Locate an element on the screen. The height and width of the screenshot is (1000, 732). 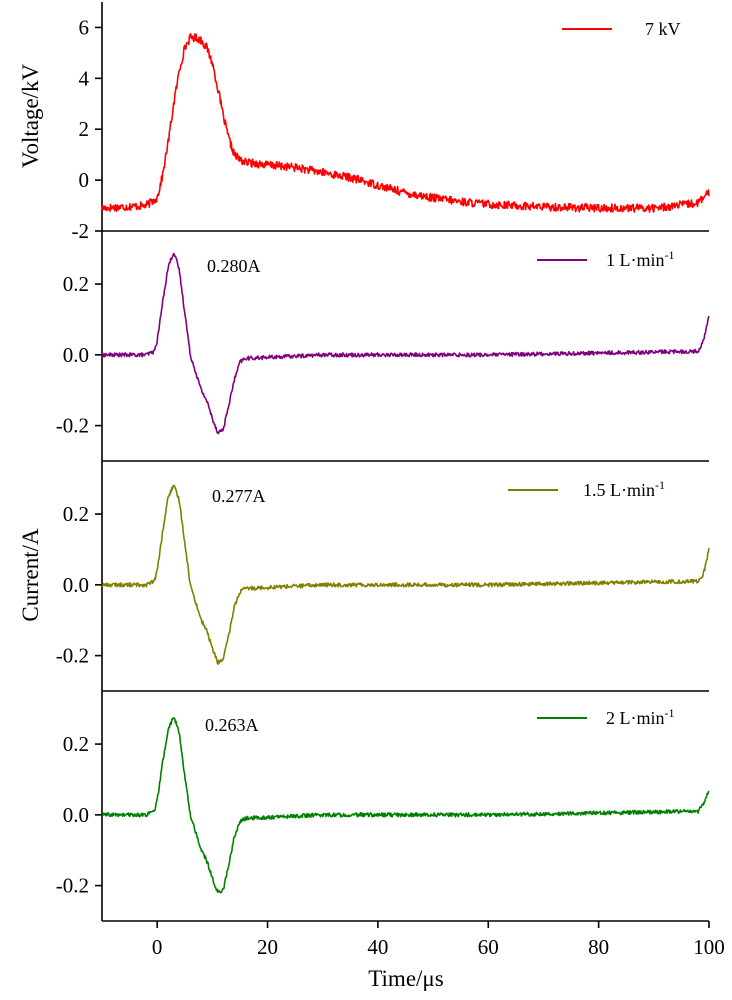
peak-current-label: 0.280A is located at coordinates (234, 266).